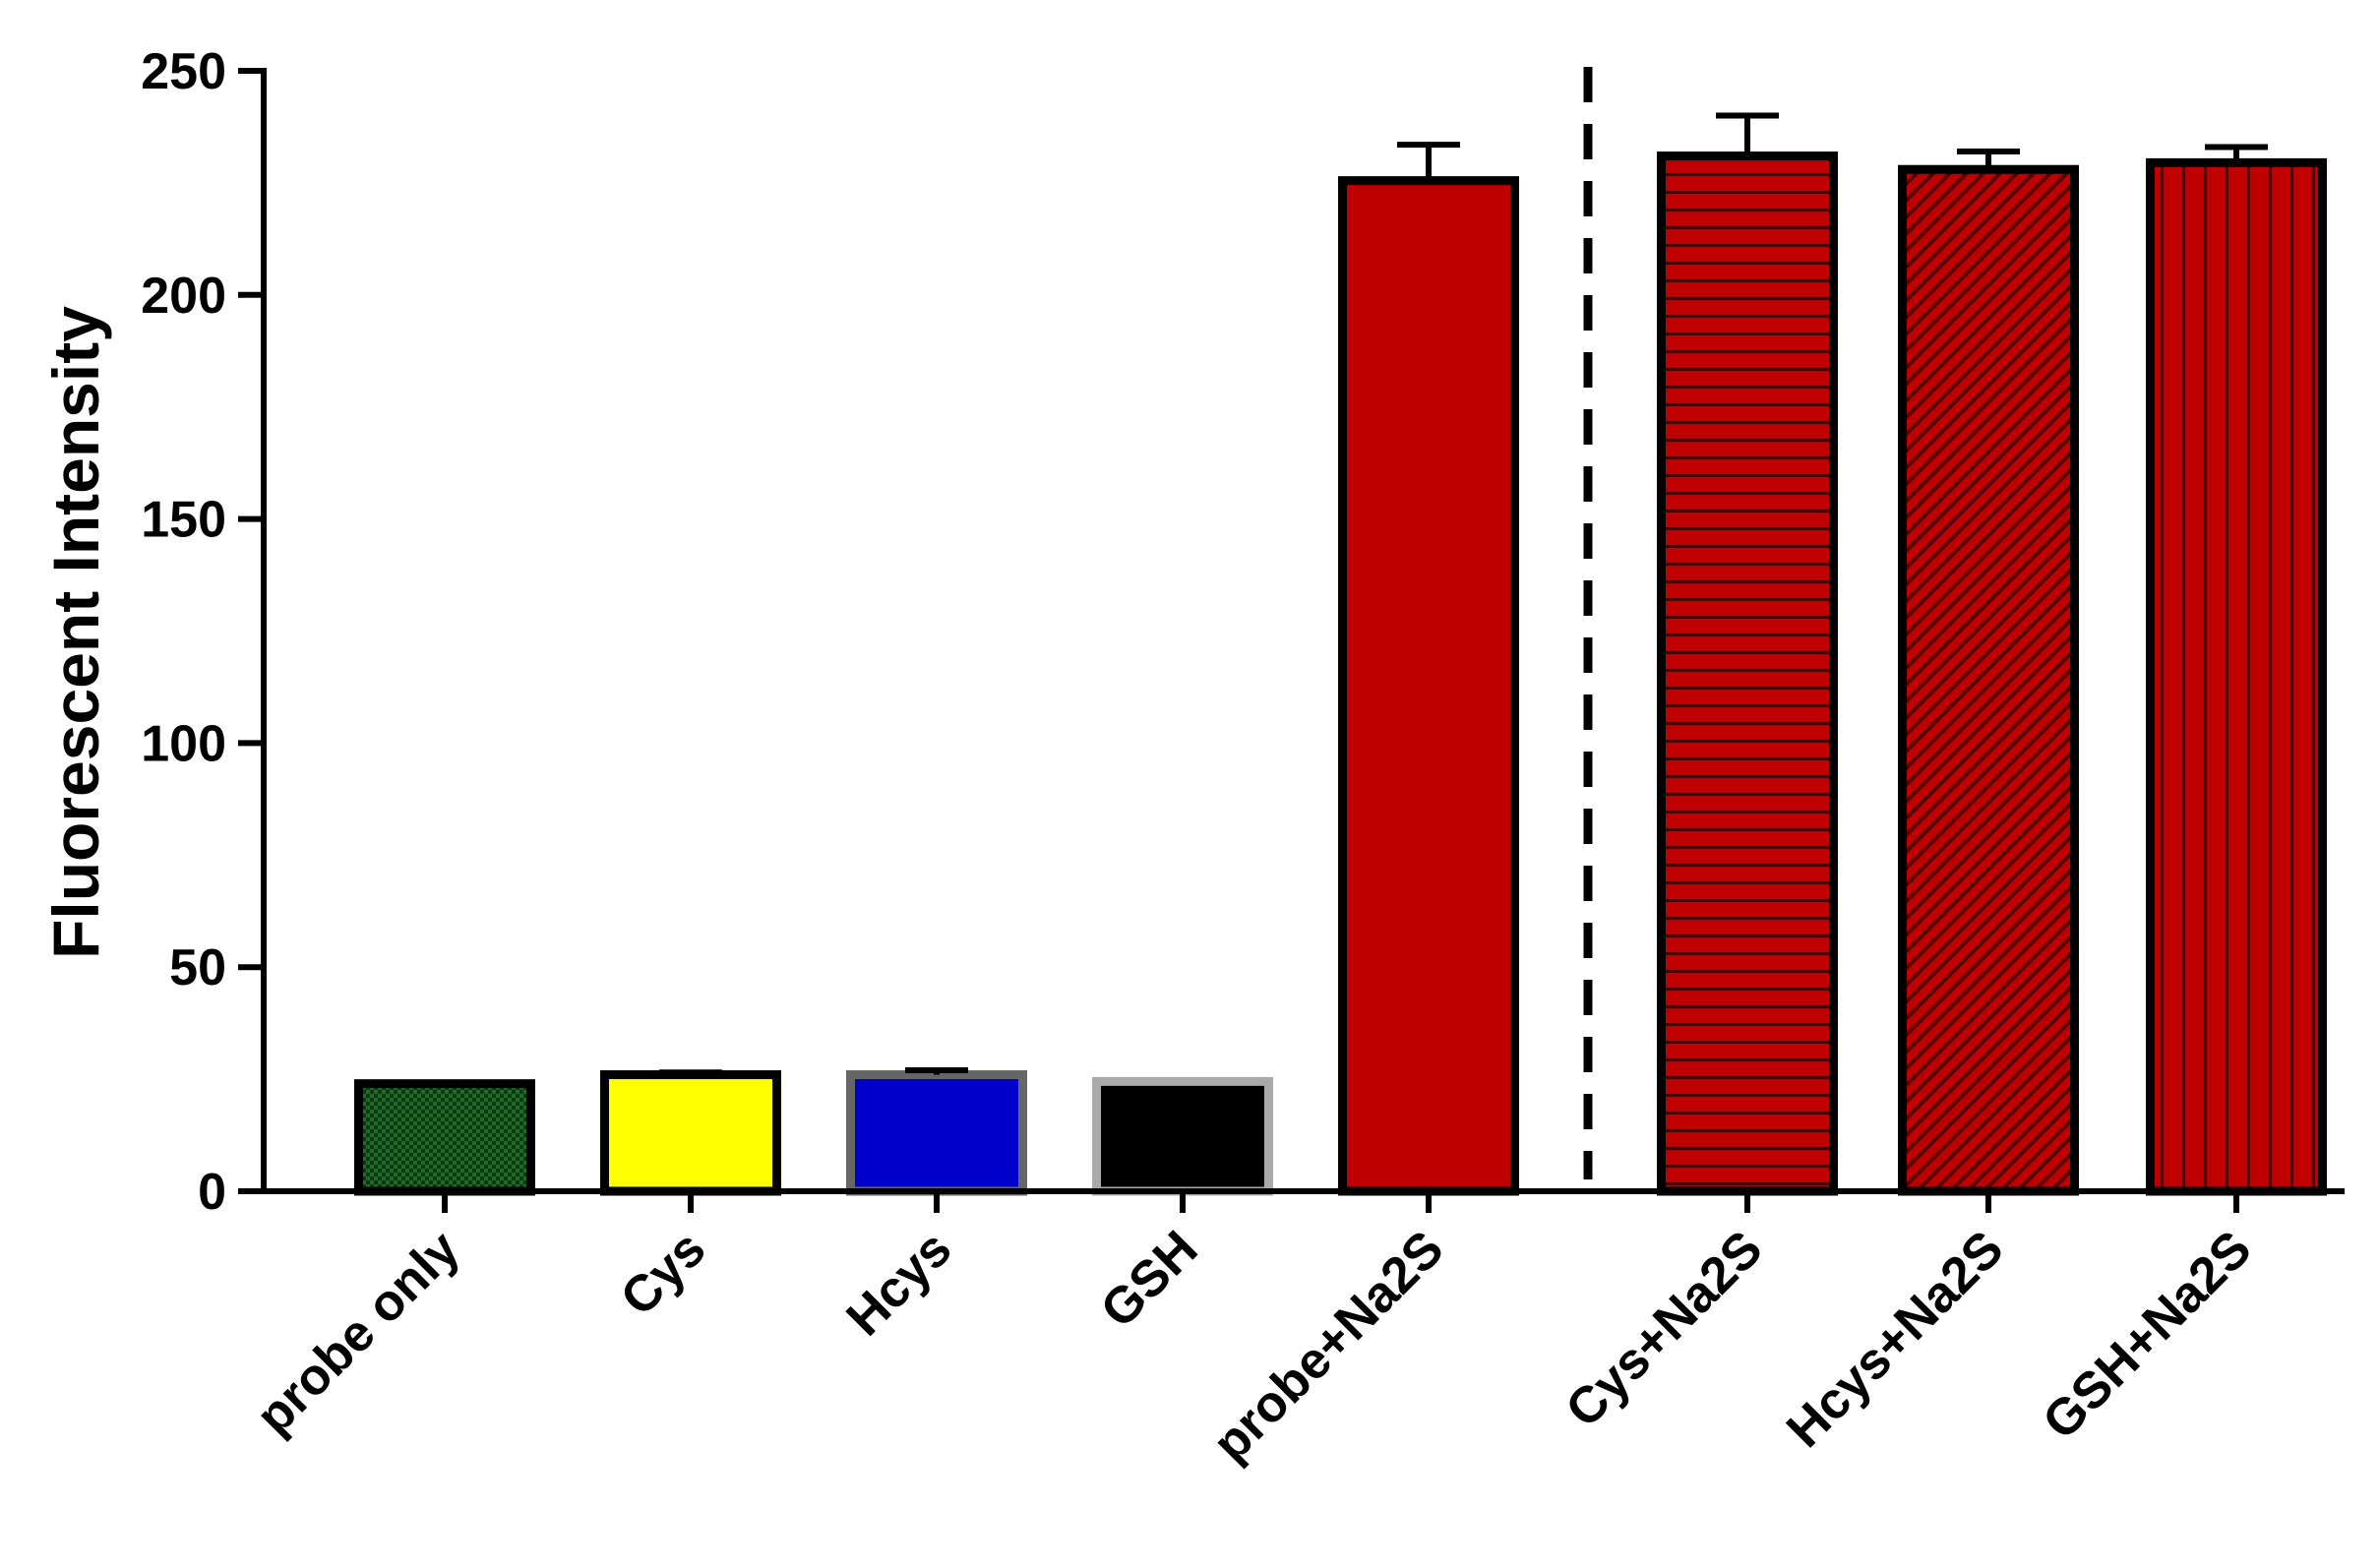 The image size is (2380, 1568). I want to click on y-tick-label: 0, so click(212, 1192).